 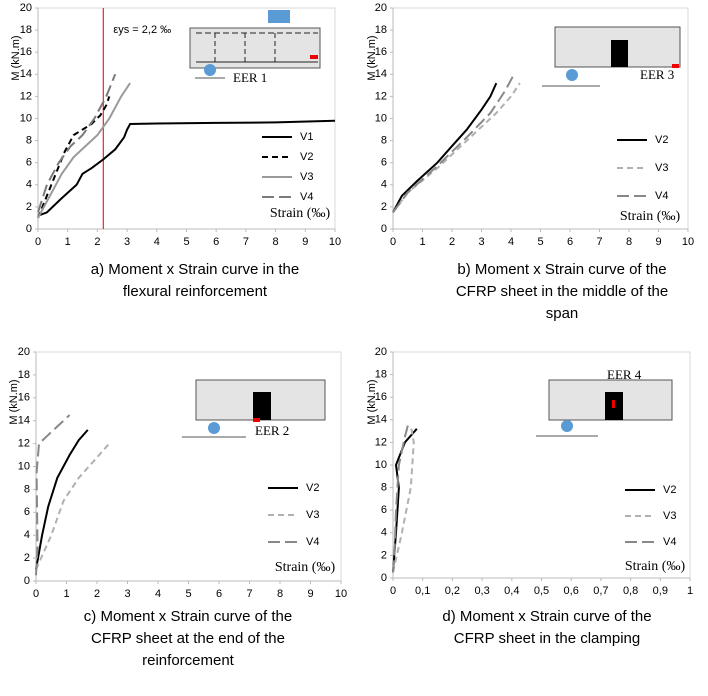 What do you see at coordinates (562, 313) in the screenshot?
I see `caption: span` at bounding box center [562, 313].